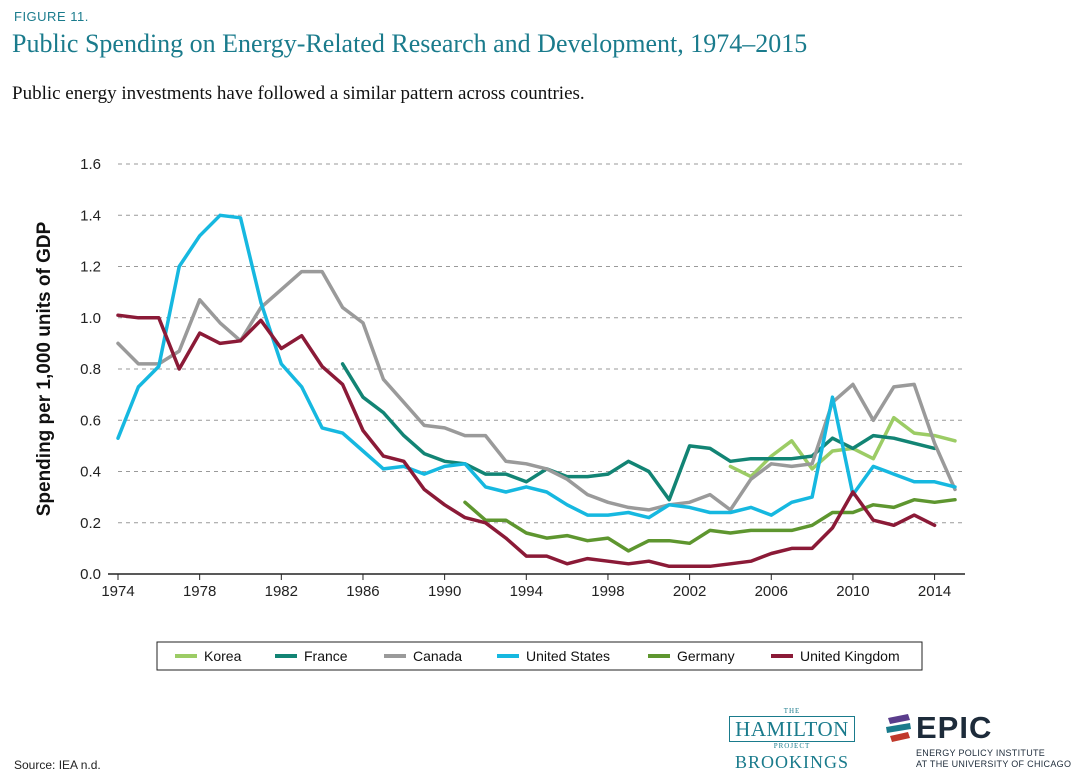 Image resolution: width=1080 pixels, height=781 pixels. What do you see at coordinates (90, 318) in the screenshot?
I see `y-tick-label: 1.0` at bounding box center [90, 318].